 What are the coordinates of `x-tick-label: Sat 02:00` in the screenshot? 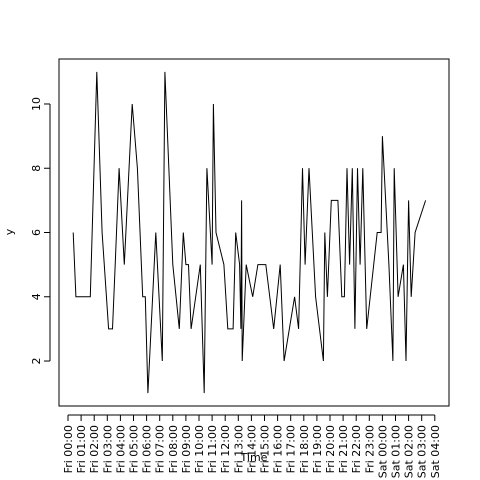 It's located at (409, 451).